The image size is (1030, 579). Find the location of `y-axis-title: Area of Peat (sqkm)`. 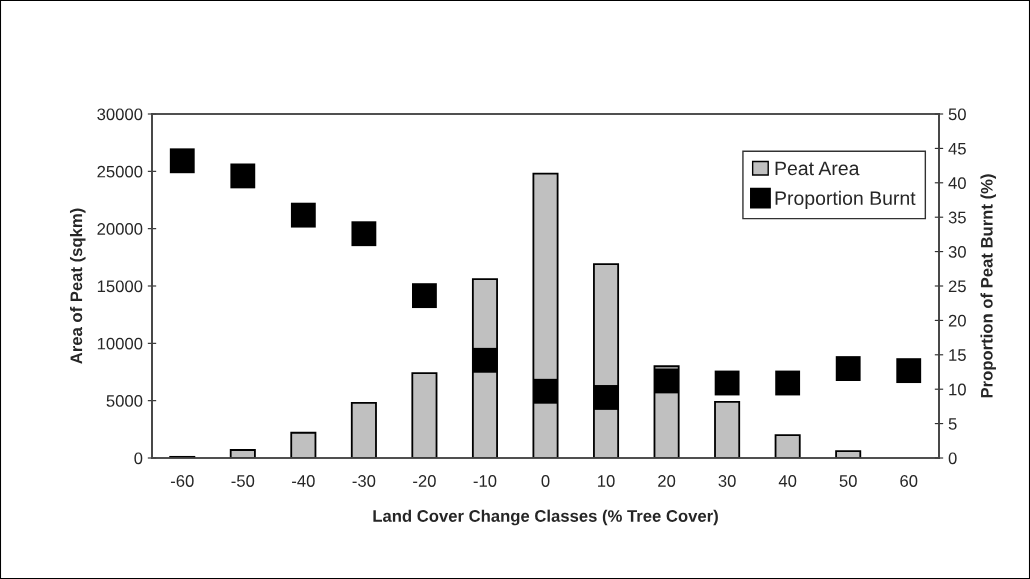

y-axis-title: Area of Peat (sqkm) is located at coordinates (77, 286).